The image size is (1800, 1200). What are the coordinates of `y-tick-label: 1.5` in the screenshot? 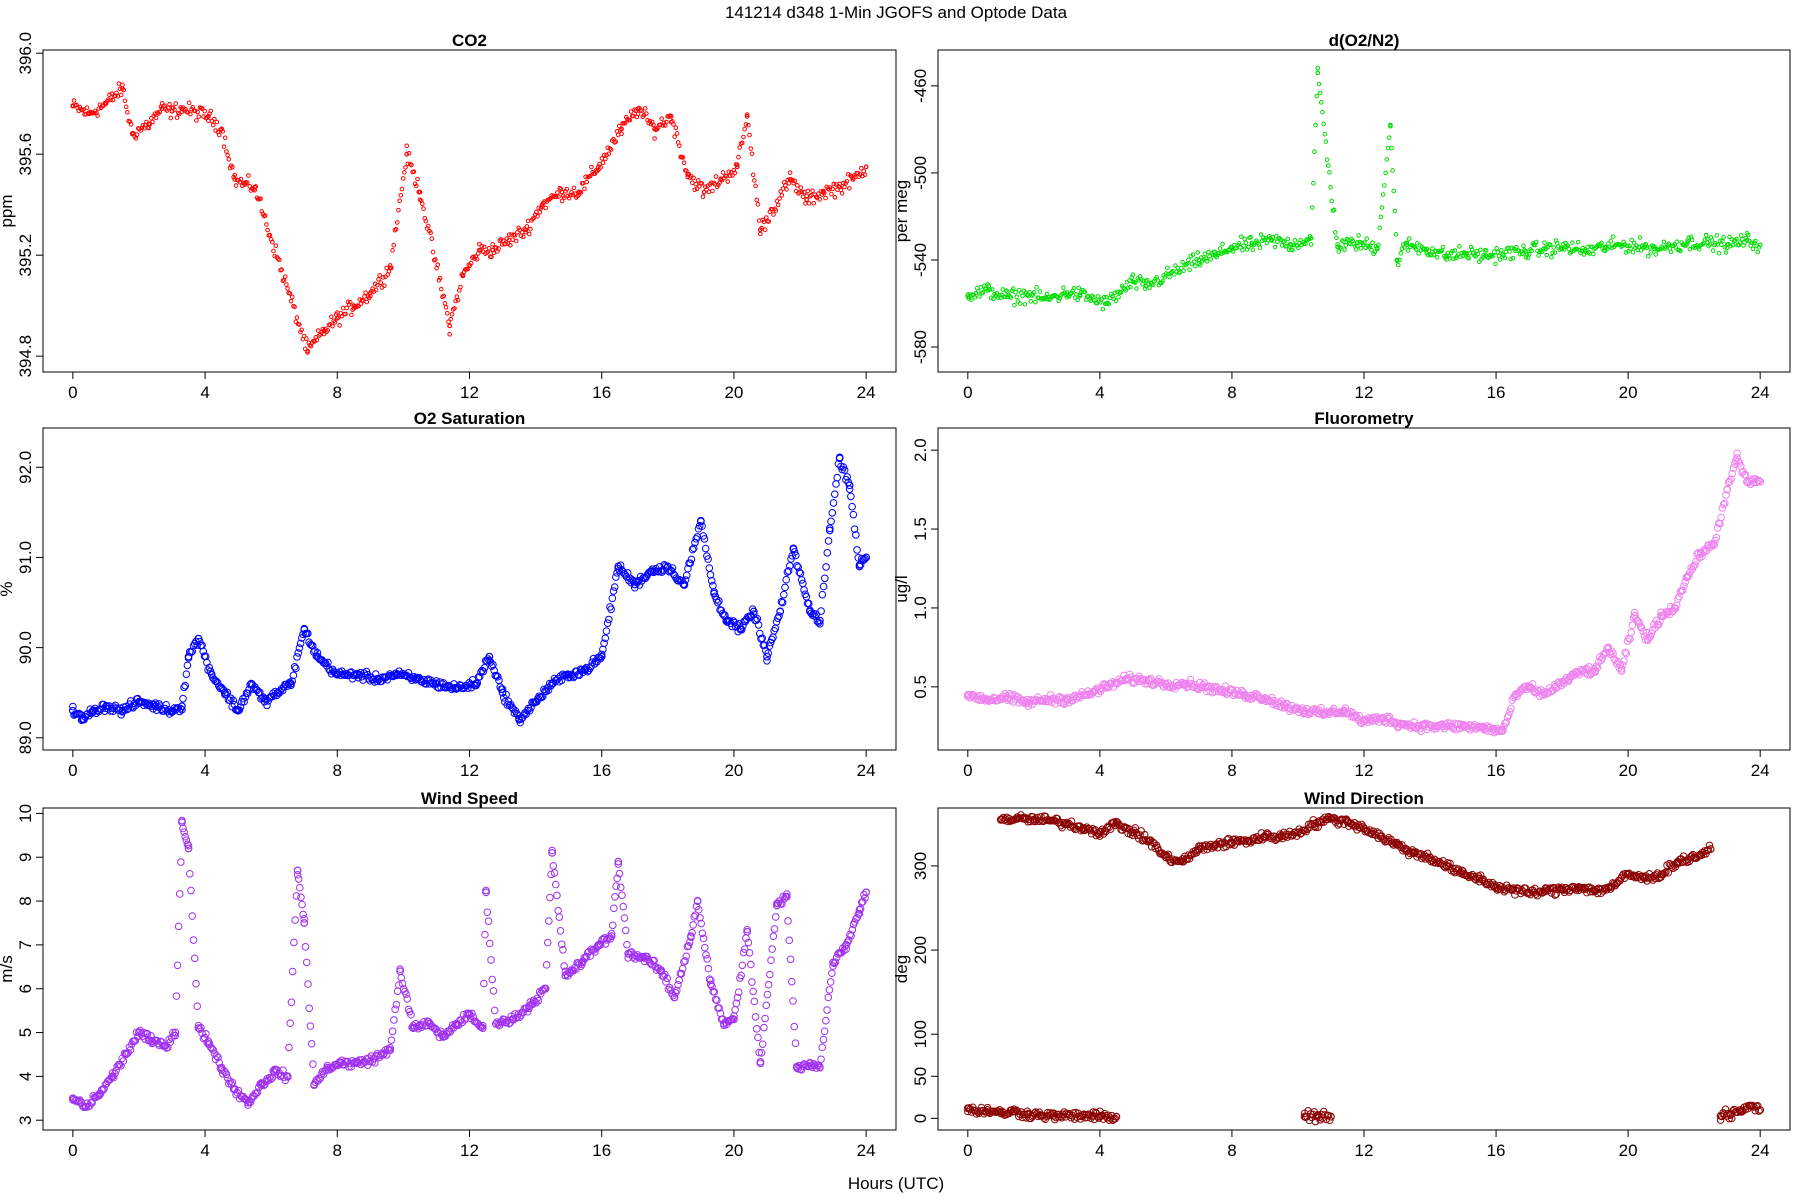 It's located at (920, 529).